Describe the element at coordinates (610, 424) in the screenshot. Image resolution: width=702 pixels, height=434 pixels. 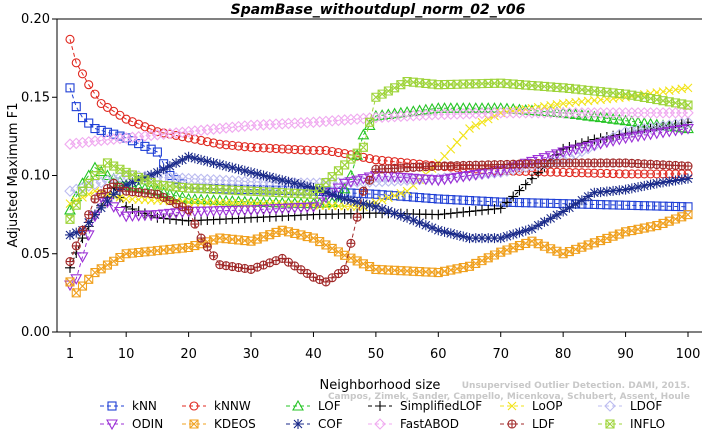
I see `legend-marker-inflo` at that location.